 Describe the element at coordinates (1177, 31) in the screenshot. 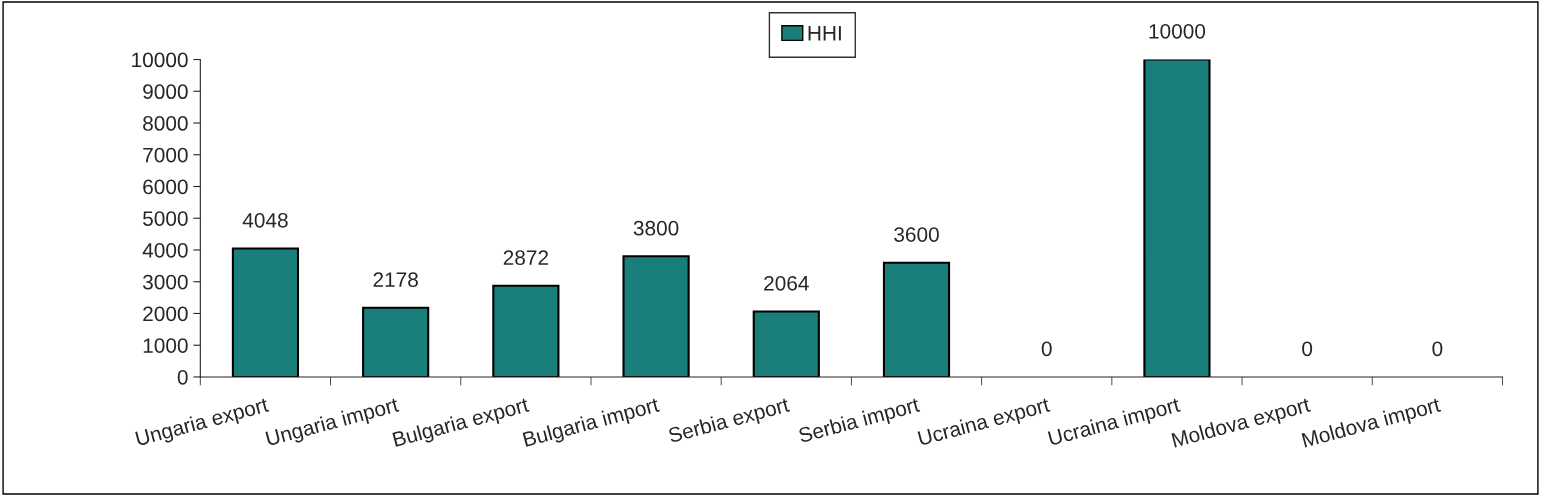

I see `data-label: 10000` at that location.